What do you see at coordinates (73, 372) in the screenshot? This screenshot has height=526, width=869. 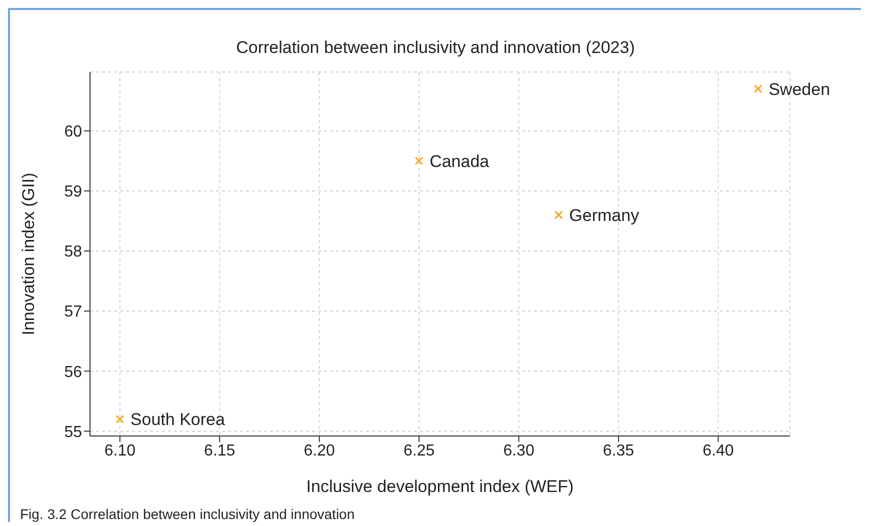 I see `y-tick-label: 56` at bounding box center [73, 372].